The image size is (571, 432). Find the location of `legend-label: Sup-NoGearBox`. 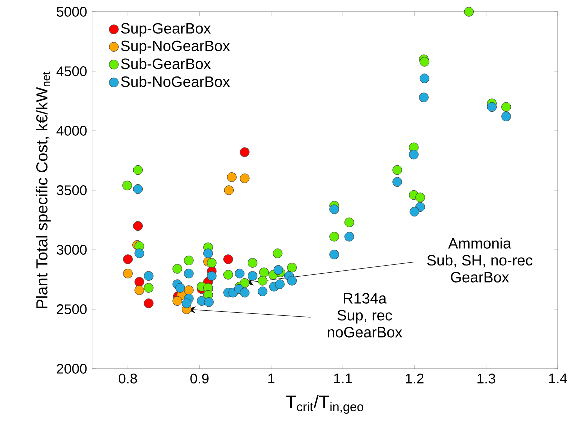

legend-label: Sup-NoGearBox is located at coordinates (175, 47).